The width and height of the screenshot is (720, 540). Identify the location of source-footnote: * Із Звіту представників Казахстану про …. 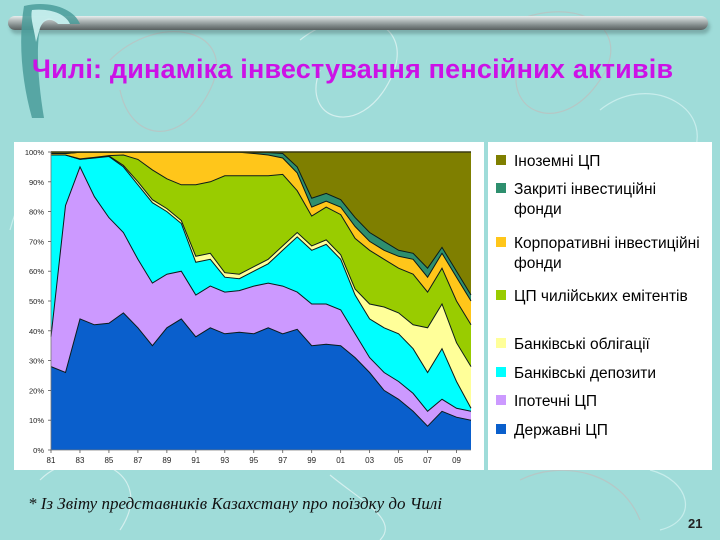
(235, 503).